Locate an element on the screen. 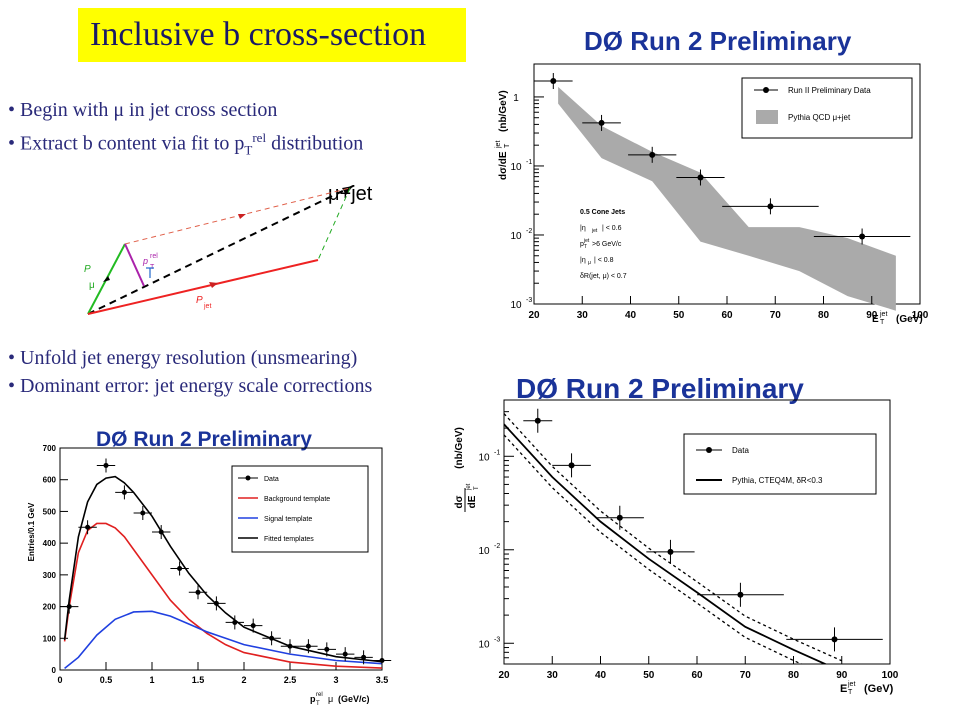 This screenshot has height=720, width=960. chart2-xtick-label: 2.5 is located at coordinates (290, 680).